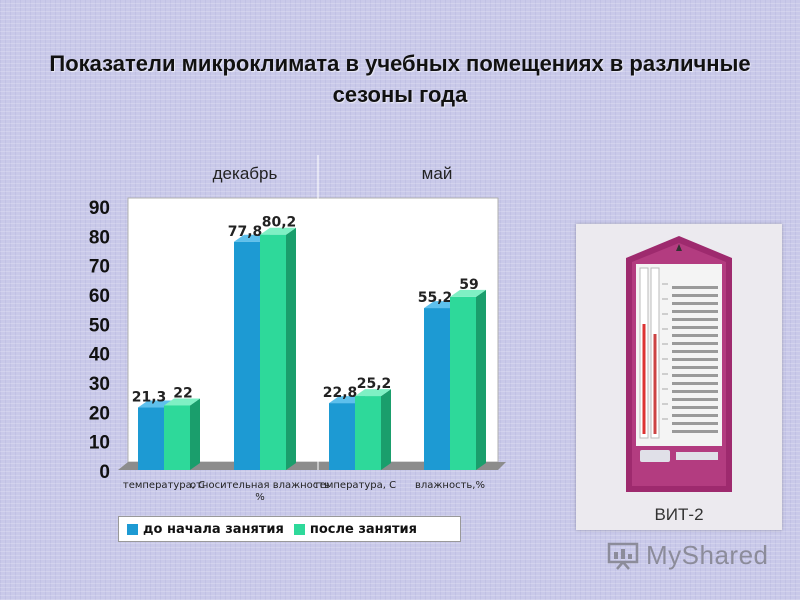  I want to click on bar-top-s2-c2, so click(278, 231).